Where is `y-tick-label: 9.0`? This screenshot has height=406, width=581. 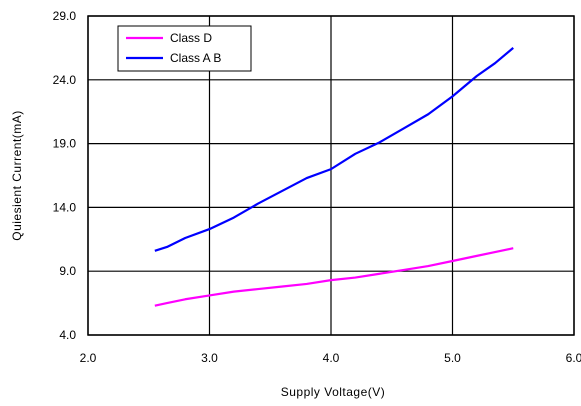 y-tick-label: 9.0 is located at coordinates (67, 271).